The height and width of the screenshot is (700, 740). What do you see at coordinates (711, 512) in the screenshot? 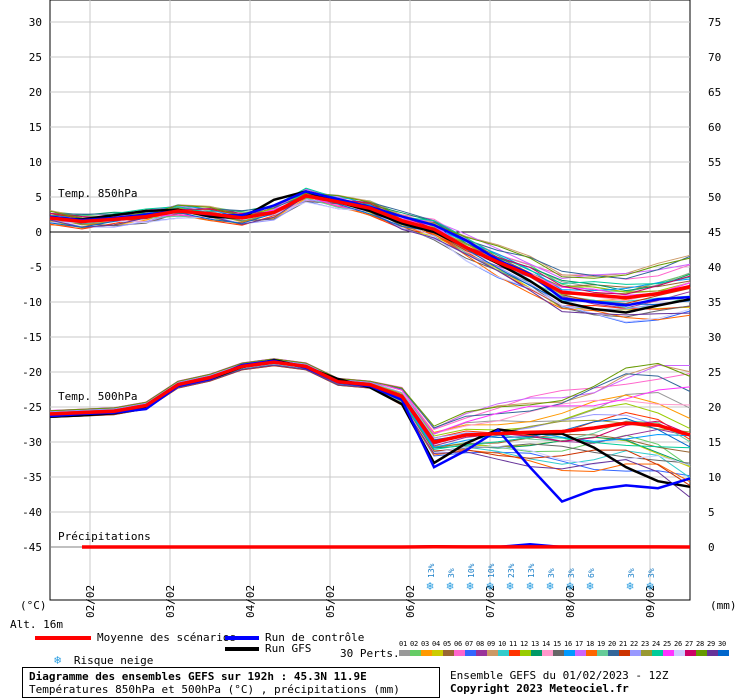
I see `right-tick-label: 5` at bounding box center [711, 512].